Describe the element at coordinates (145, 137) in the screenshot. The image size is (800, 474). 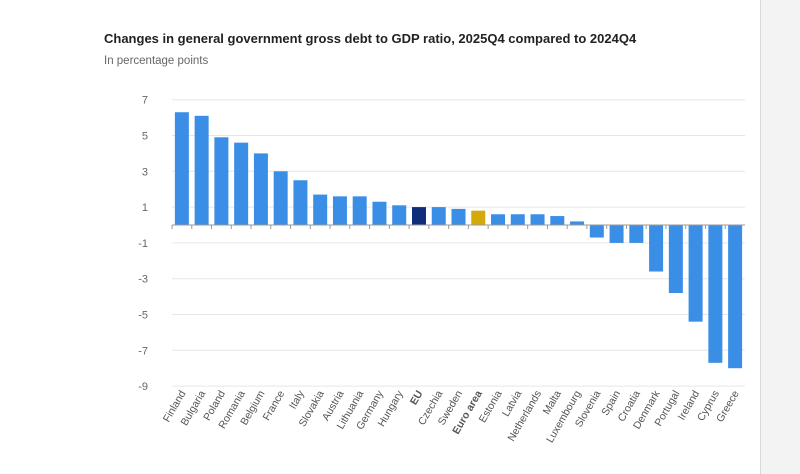
I see `y-tick-label: 5` at that location.